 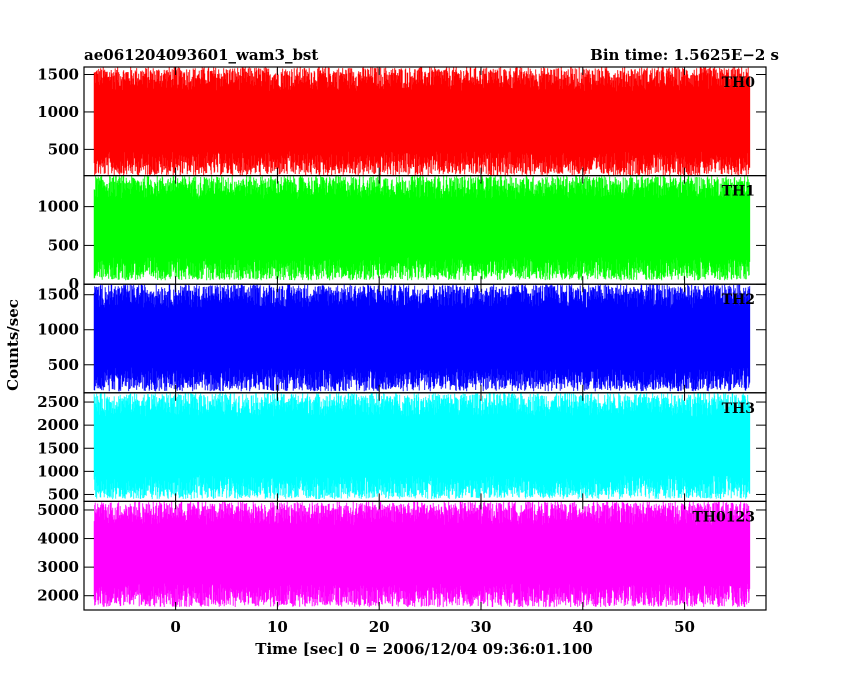 What do you see at coordinates (684, 627) in the screenshot?
I see `x-tick-label: 50` at bounding box center [684, 627].